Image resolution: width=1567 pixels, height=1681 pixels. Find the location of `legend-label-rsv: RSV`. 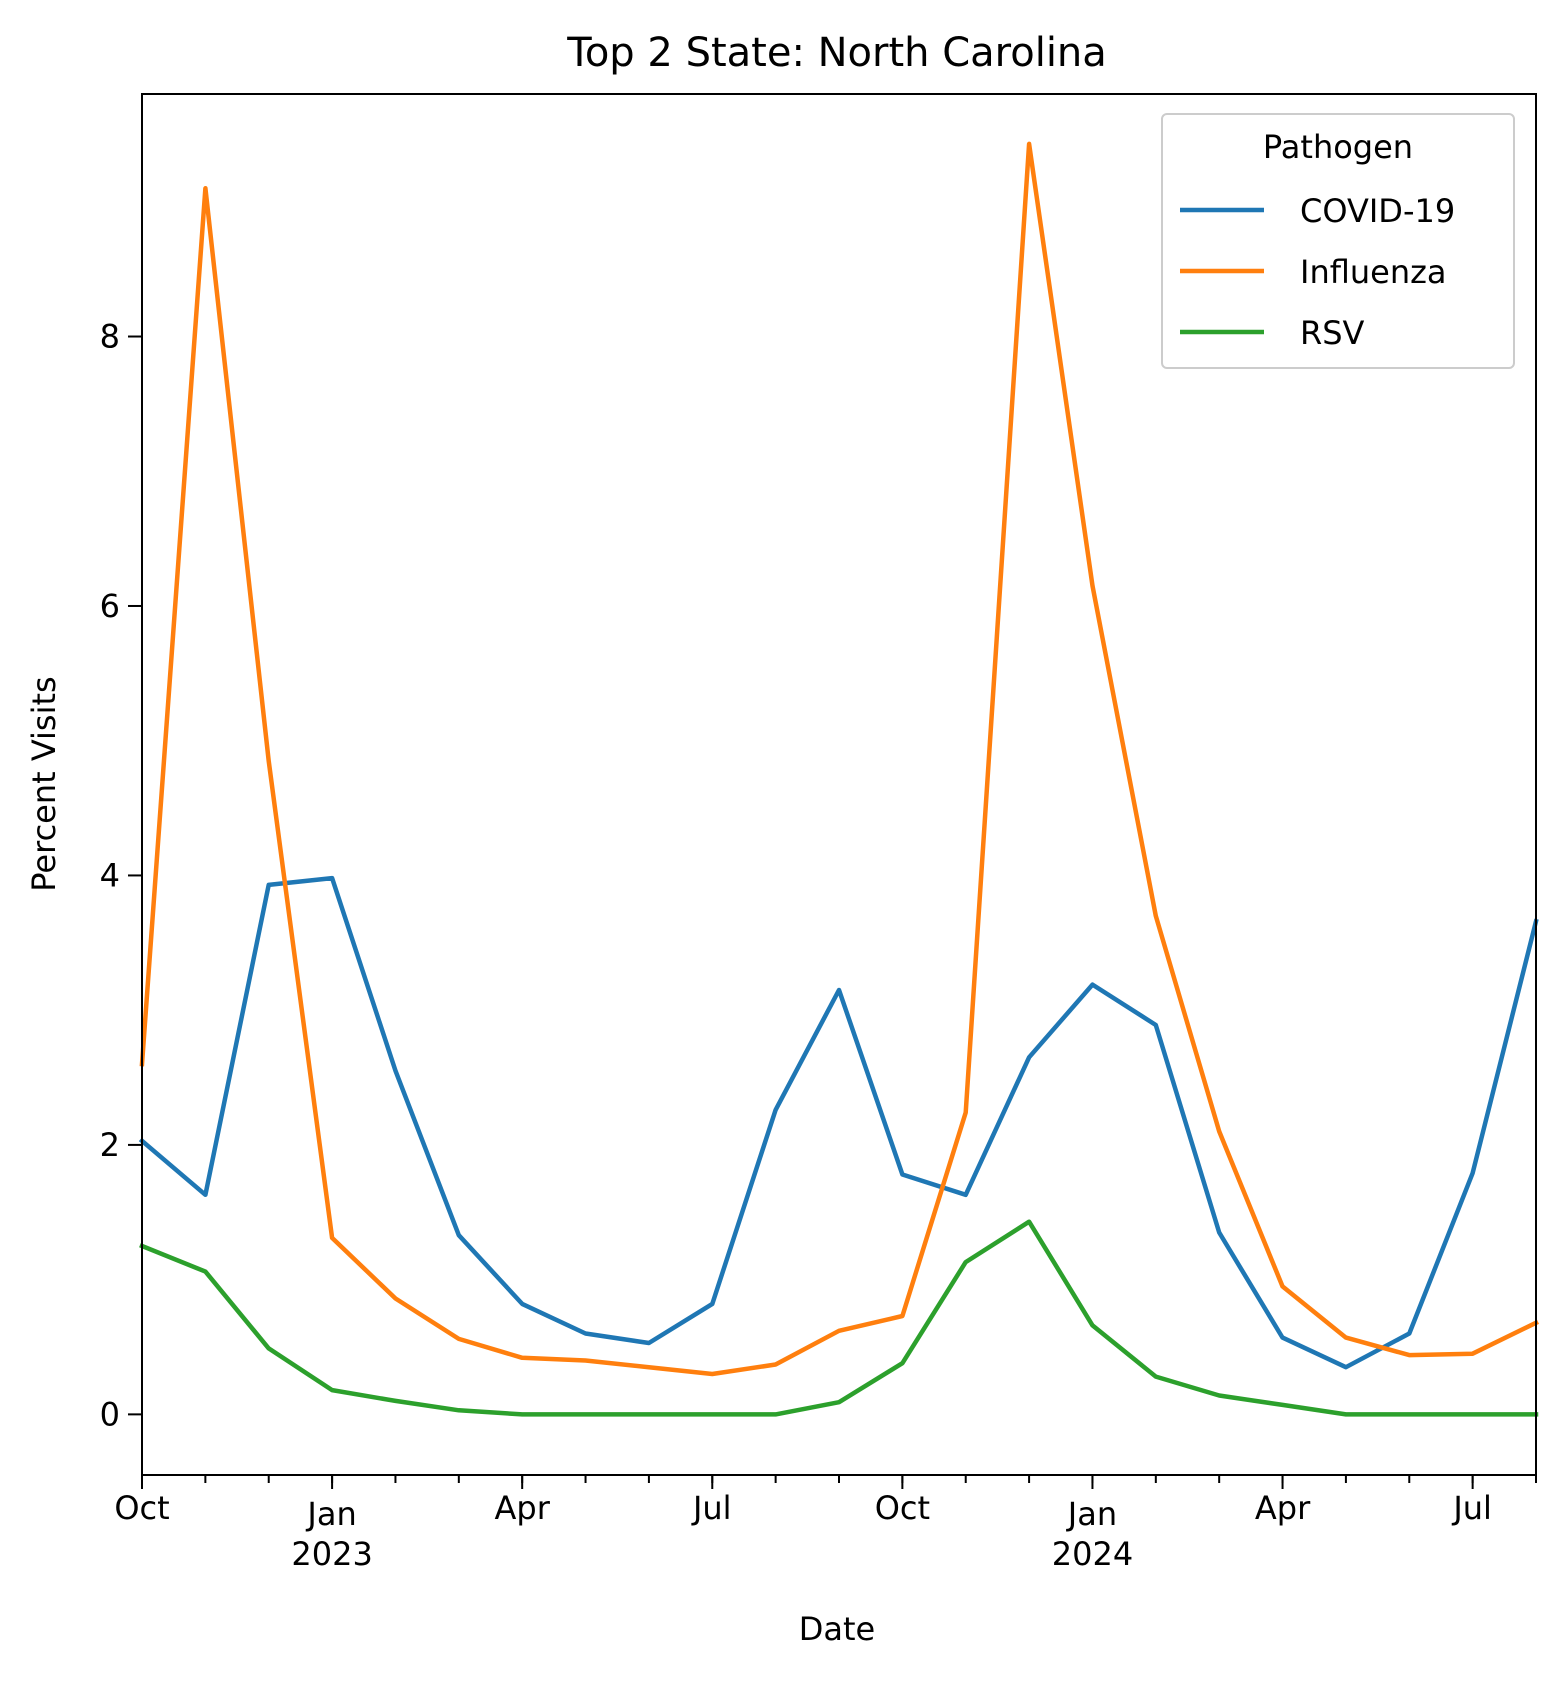

legend-label-rsv: RSV is located at coordinates (1332, 333).